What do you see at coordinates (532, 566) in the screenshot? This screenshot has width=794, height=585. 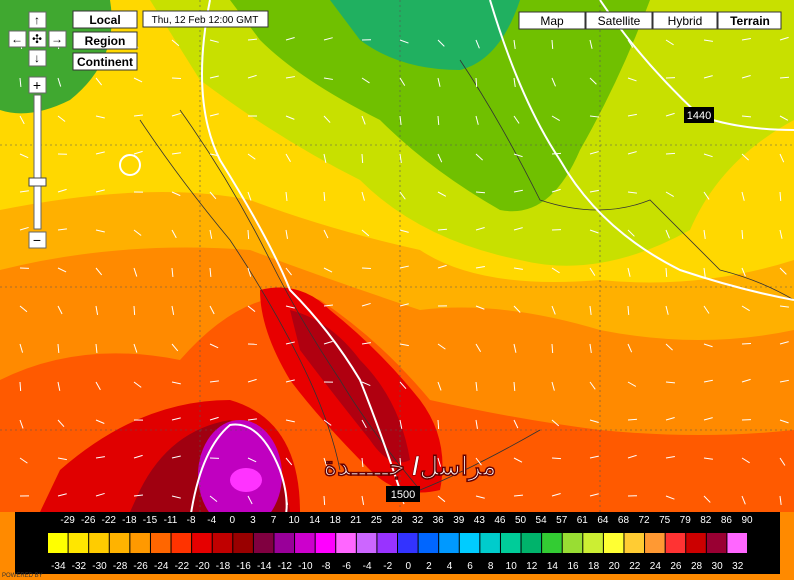 I see `legend-label: 12` at bounding box center [532, 566].